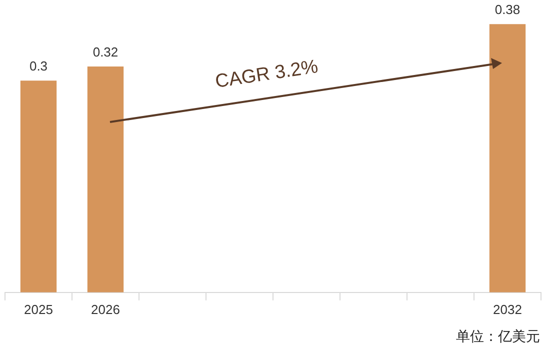  What do you see at coordinates (267, 75) in the screenshot?
I see `annotation: CAGR 3.2%` at bounding box center [267, 75].